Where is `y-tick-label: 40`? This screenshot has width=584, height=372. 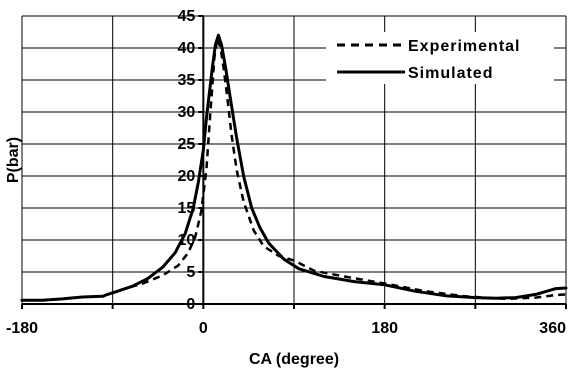 y-tick-label: 40 is located at coordinates (187, 48).